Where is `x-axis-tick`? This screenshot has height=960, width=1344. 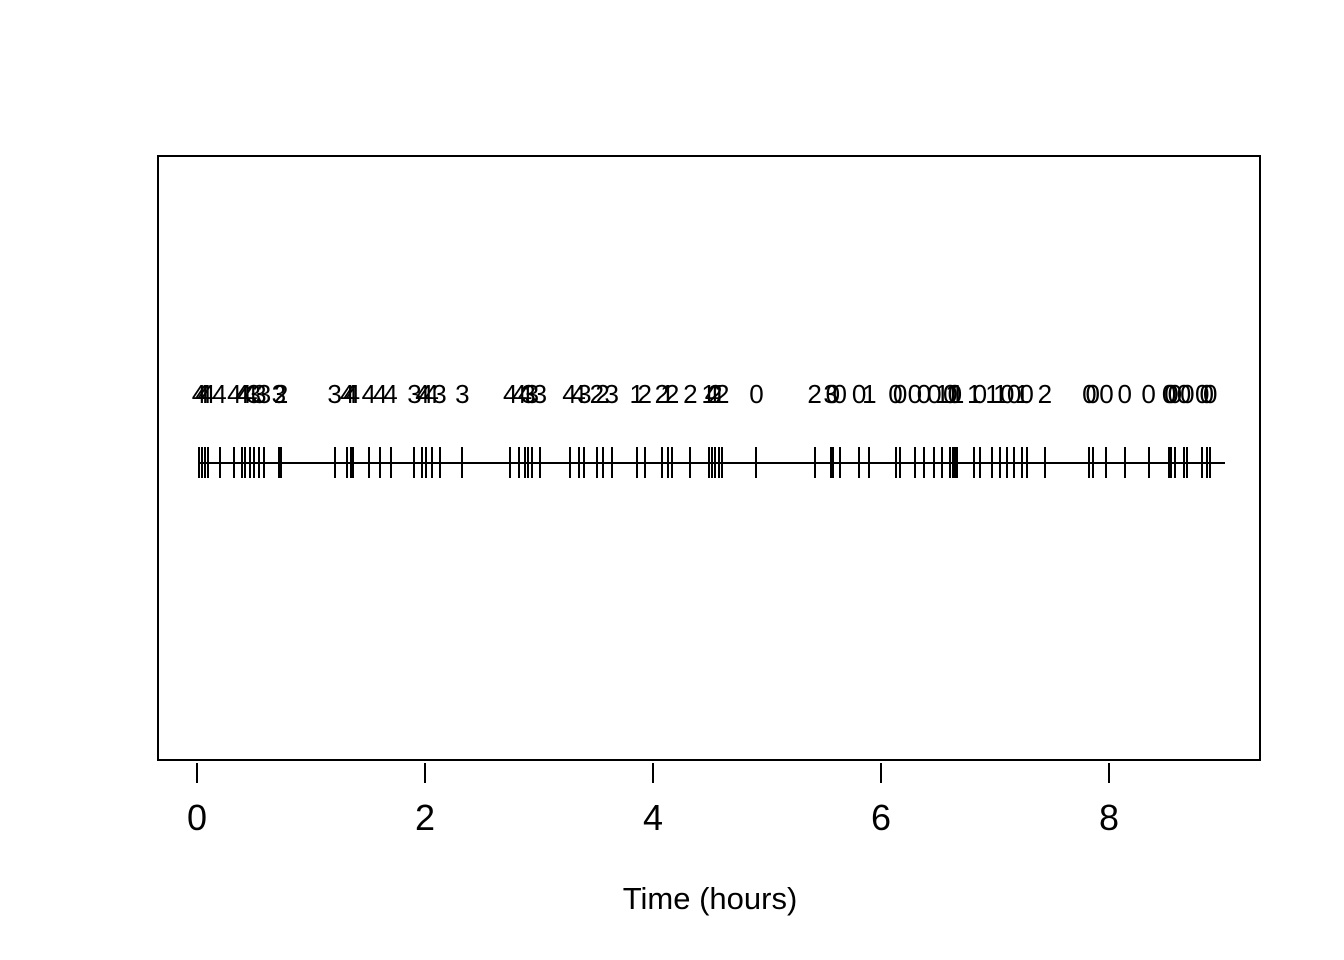
x-axis-tick is located at coordinates (881, 773).